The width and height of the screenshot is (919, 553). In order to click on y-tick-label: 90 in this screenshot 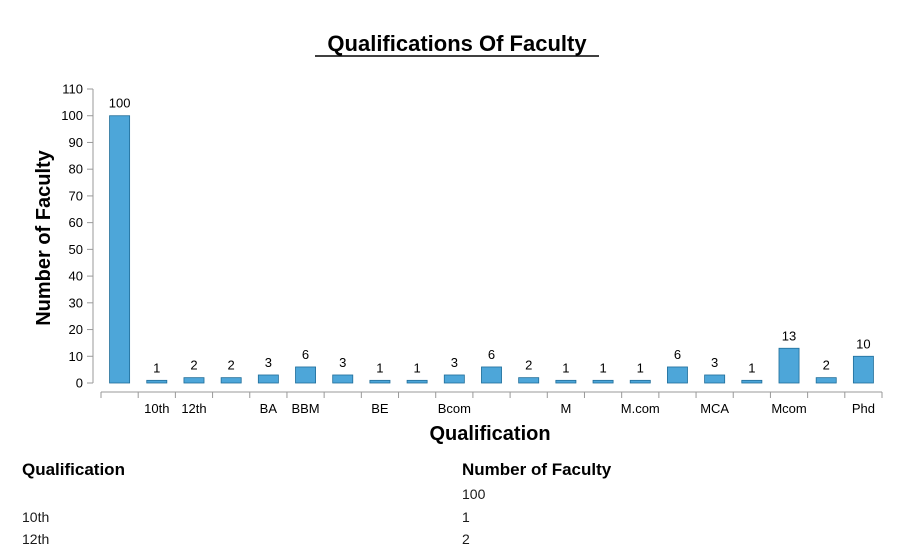, I will do `click(76, 142)`.